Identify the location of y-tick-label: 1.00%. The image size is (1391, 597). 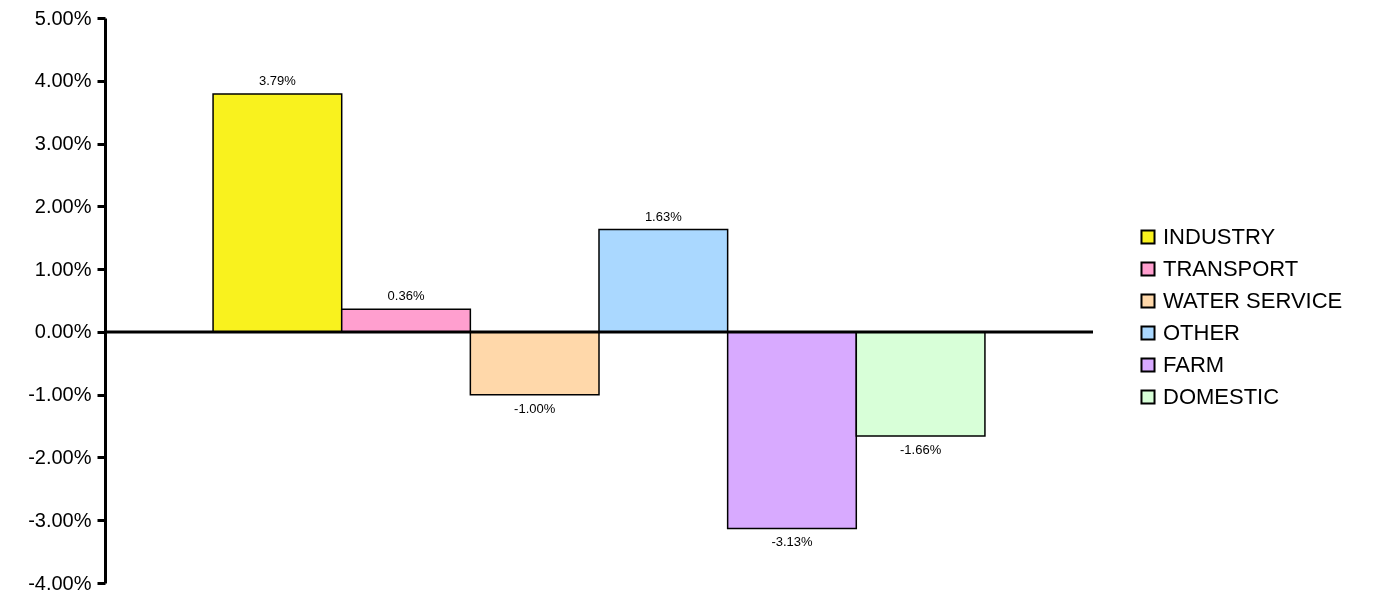
(63, 268).